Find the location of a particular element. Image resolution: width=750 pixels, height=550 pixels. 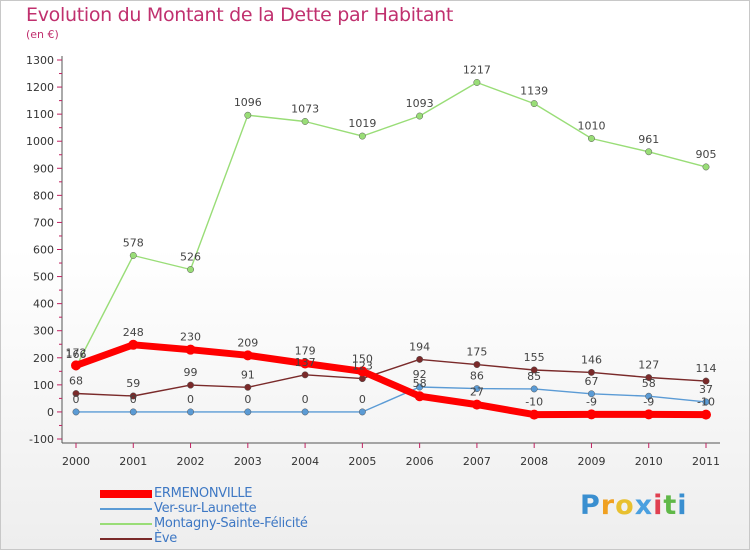

data-label-ermenonville: -10 is located at coordinates (534, 402).